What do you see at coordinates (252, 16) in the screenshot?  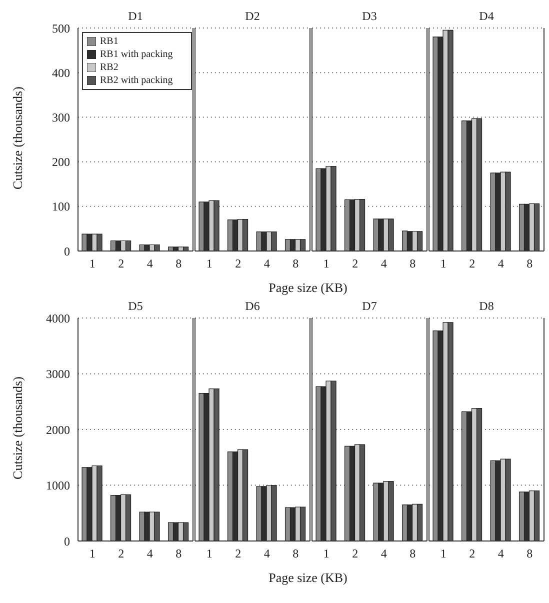 I see `chart-title: D2` at bounding box center [252, 16].